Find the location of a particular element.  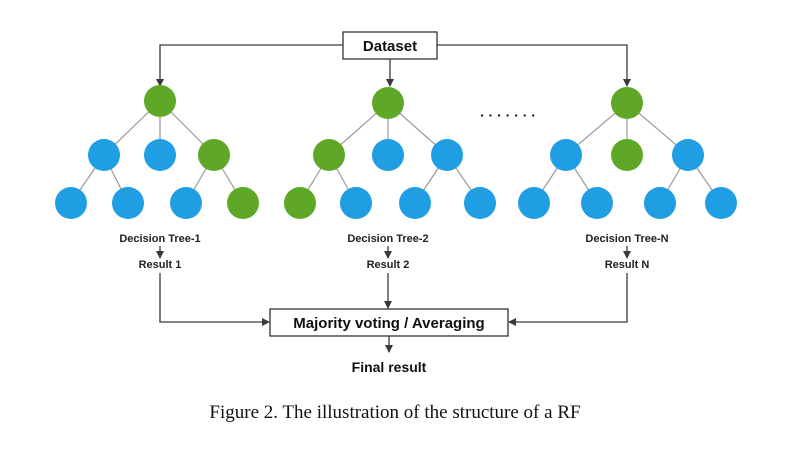

result-n-label: Result N is located at coordinates (627, 265).